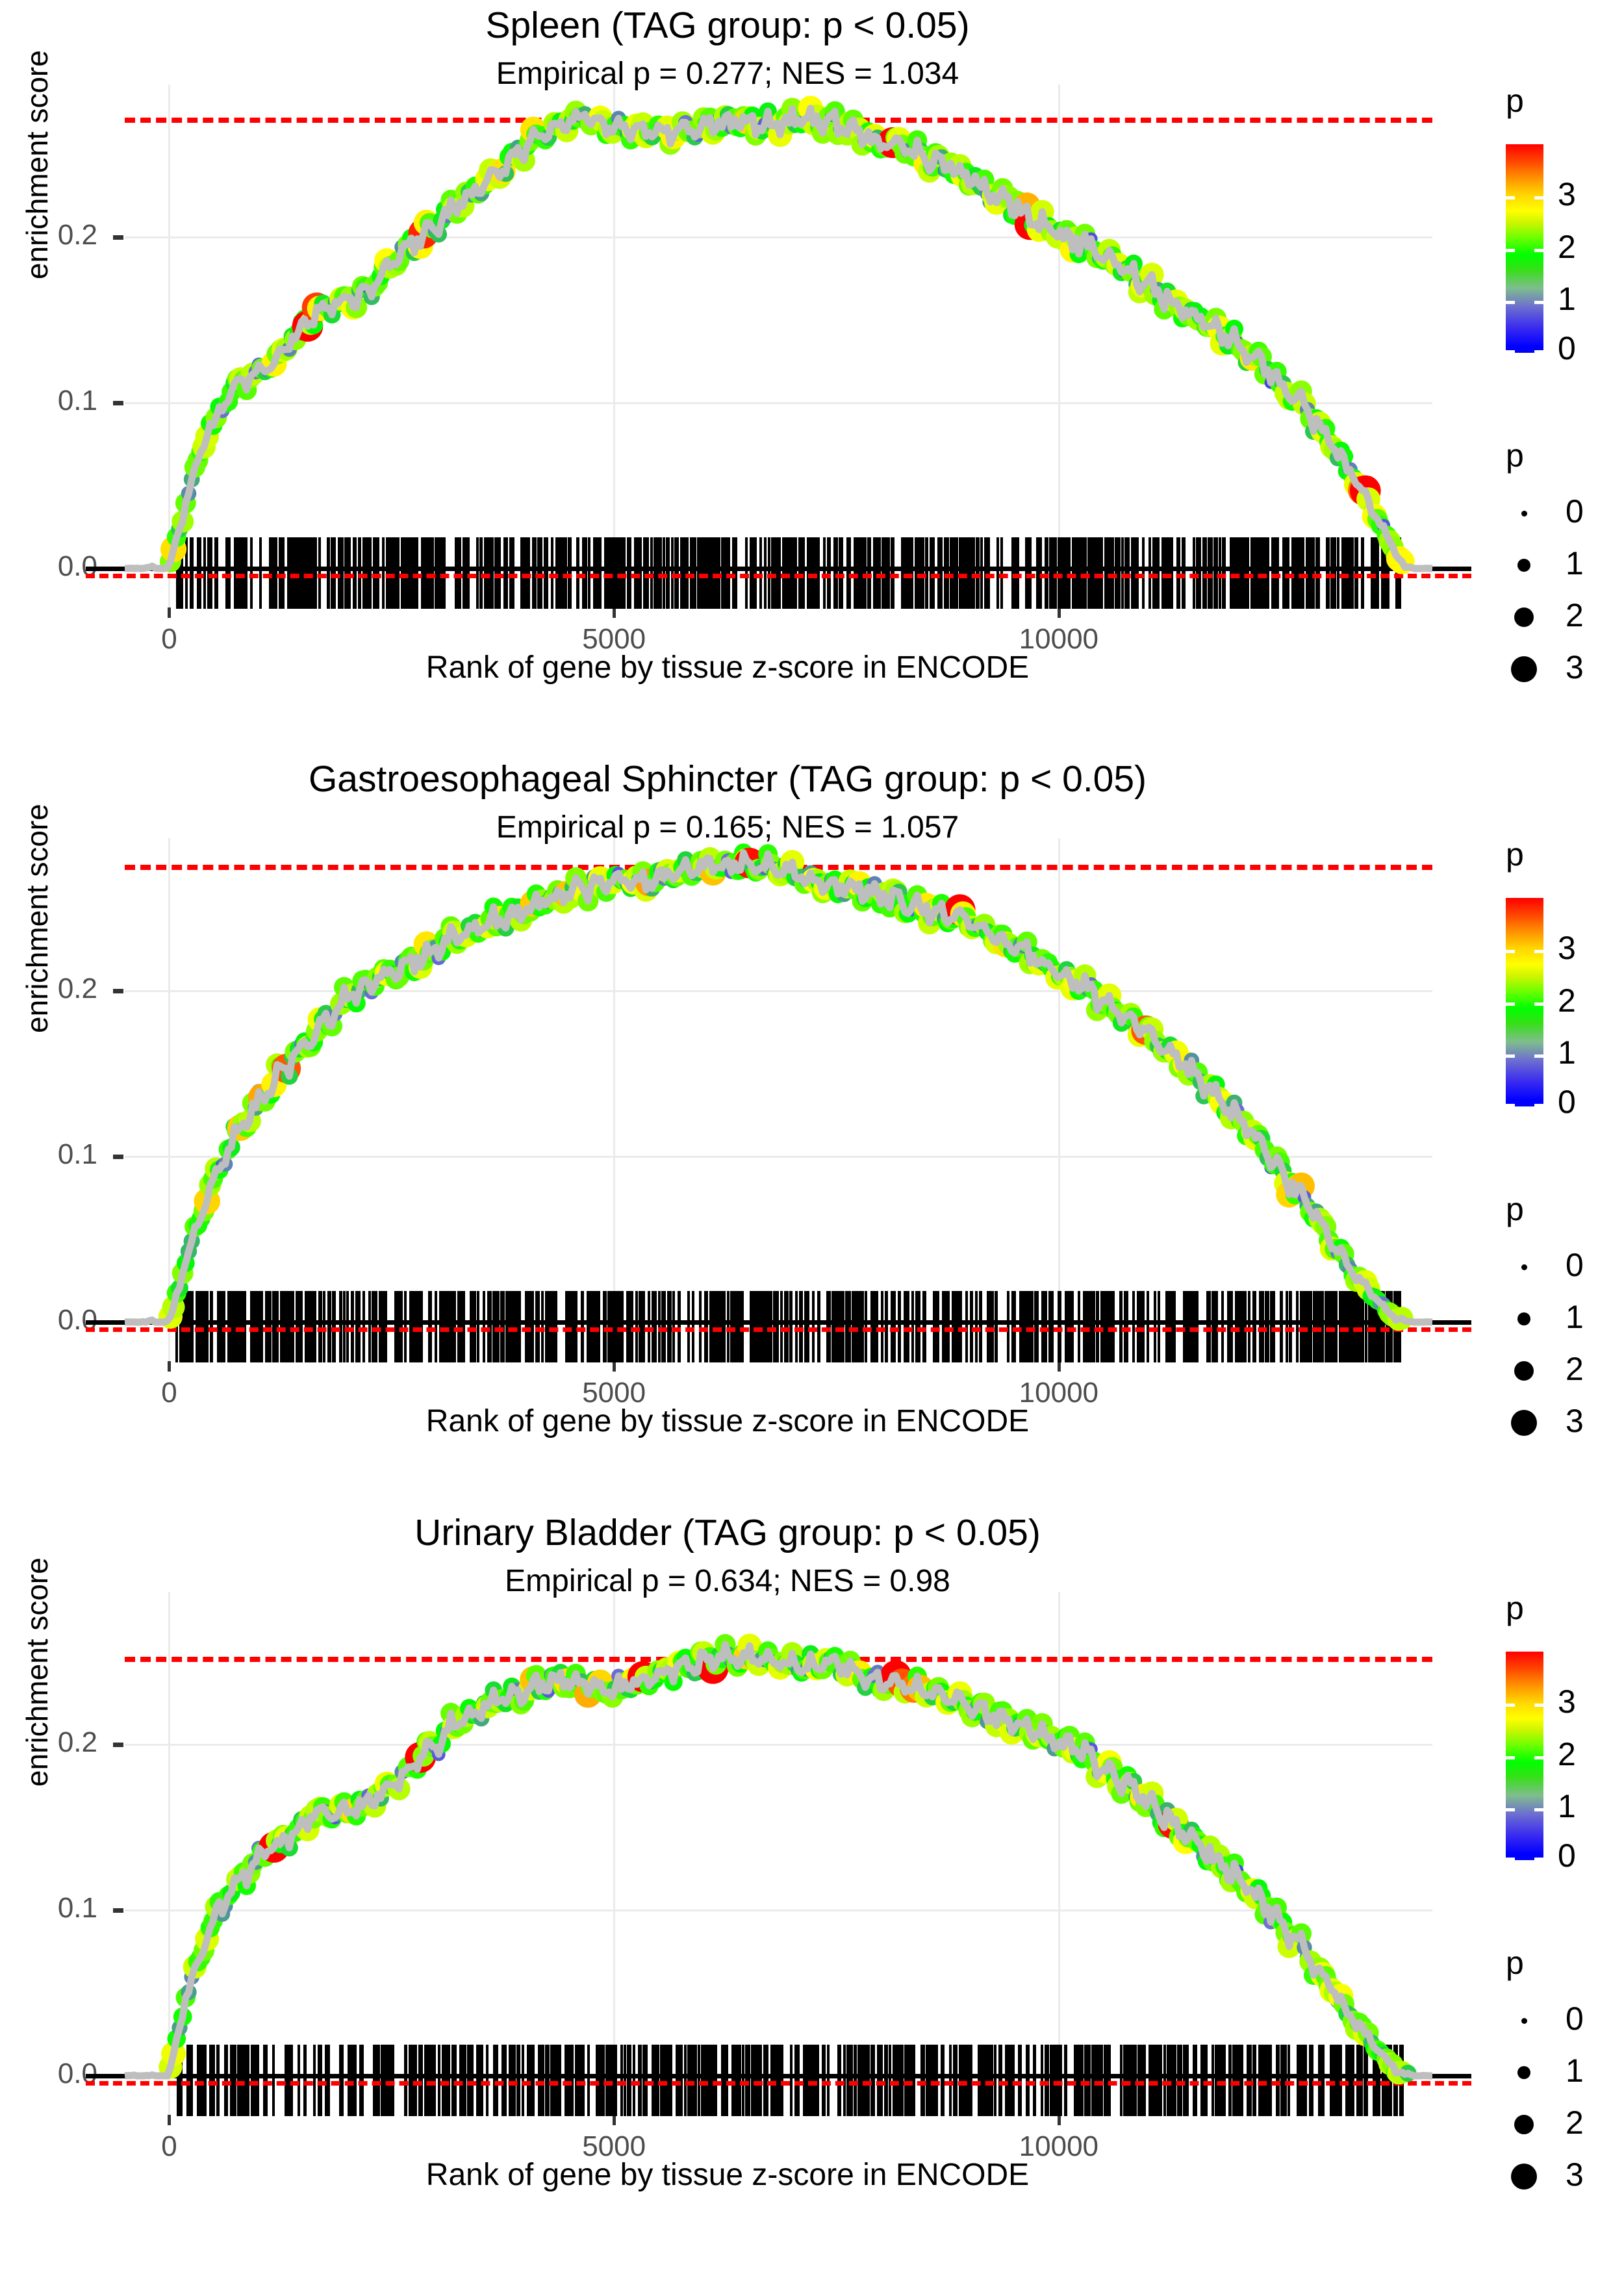 Image resolution: width=1624 pixels, height=2274 pixels. I want to click on color-legend-tick-label: 2, so click(1567, 1000).